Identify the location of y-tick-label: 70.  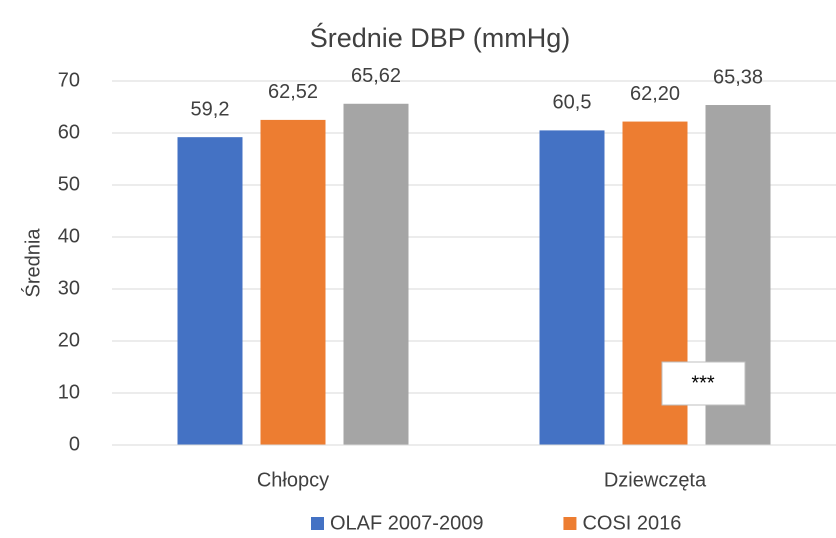
(69, 80).